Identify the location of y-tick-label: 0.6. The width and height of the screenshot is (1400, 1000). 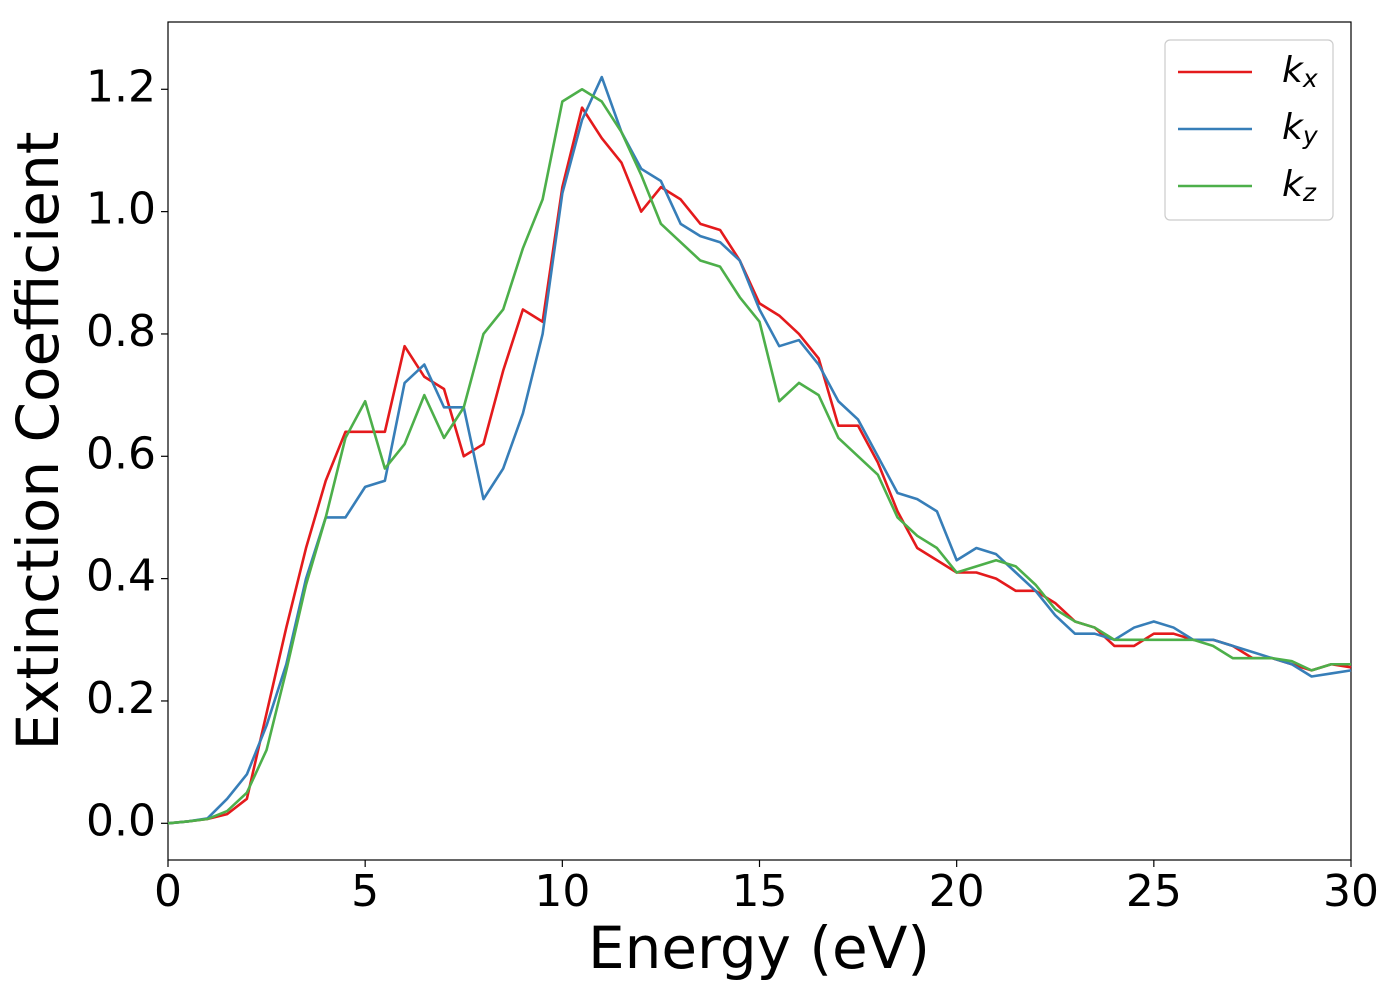
(121, 453).